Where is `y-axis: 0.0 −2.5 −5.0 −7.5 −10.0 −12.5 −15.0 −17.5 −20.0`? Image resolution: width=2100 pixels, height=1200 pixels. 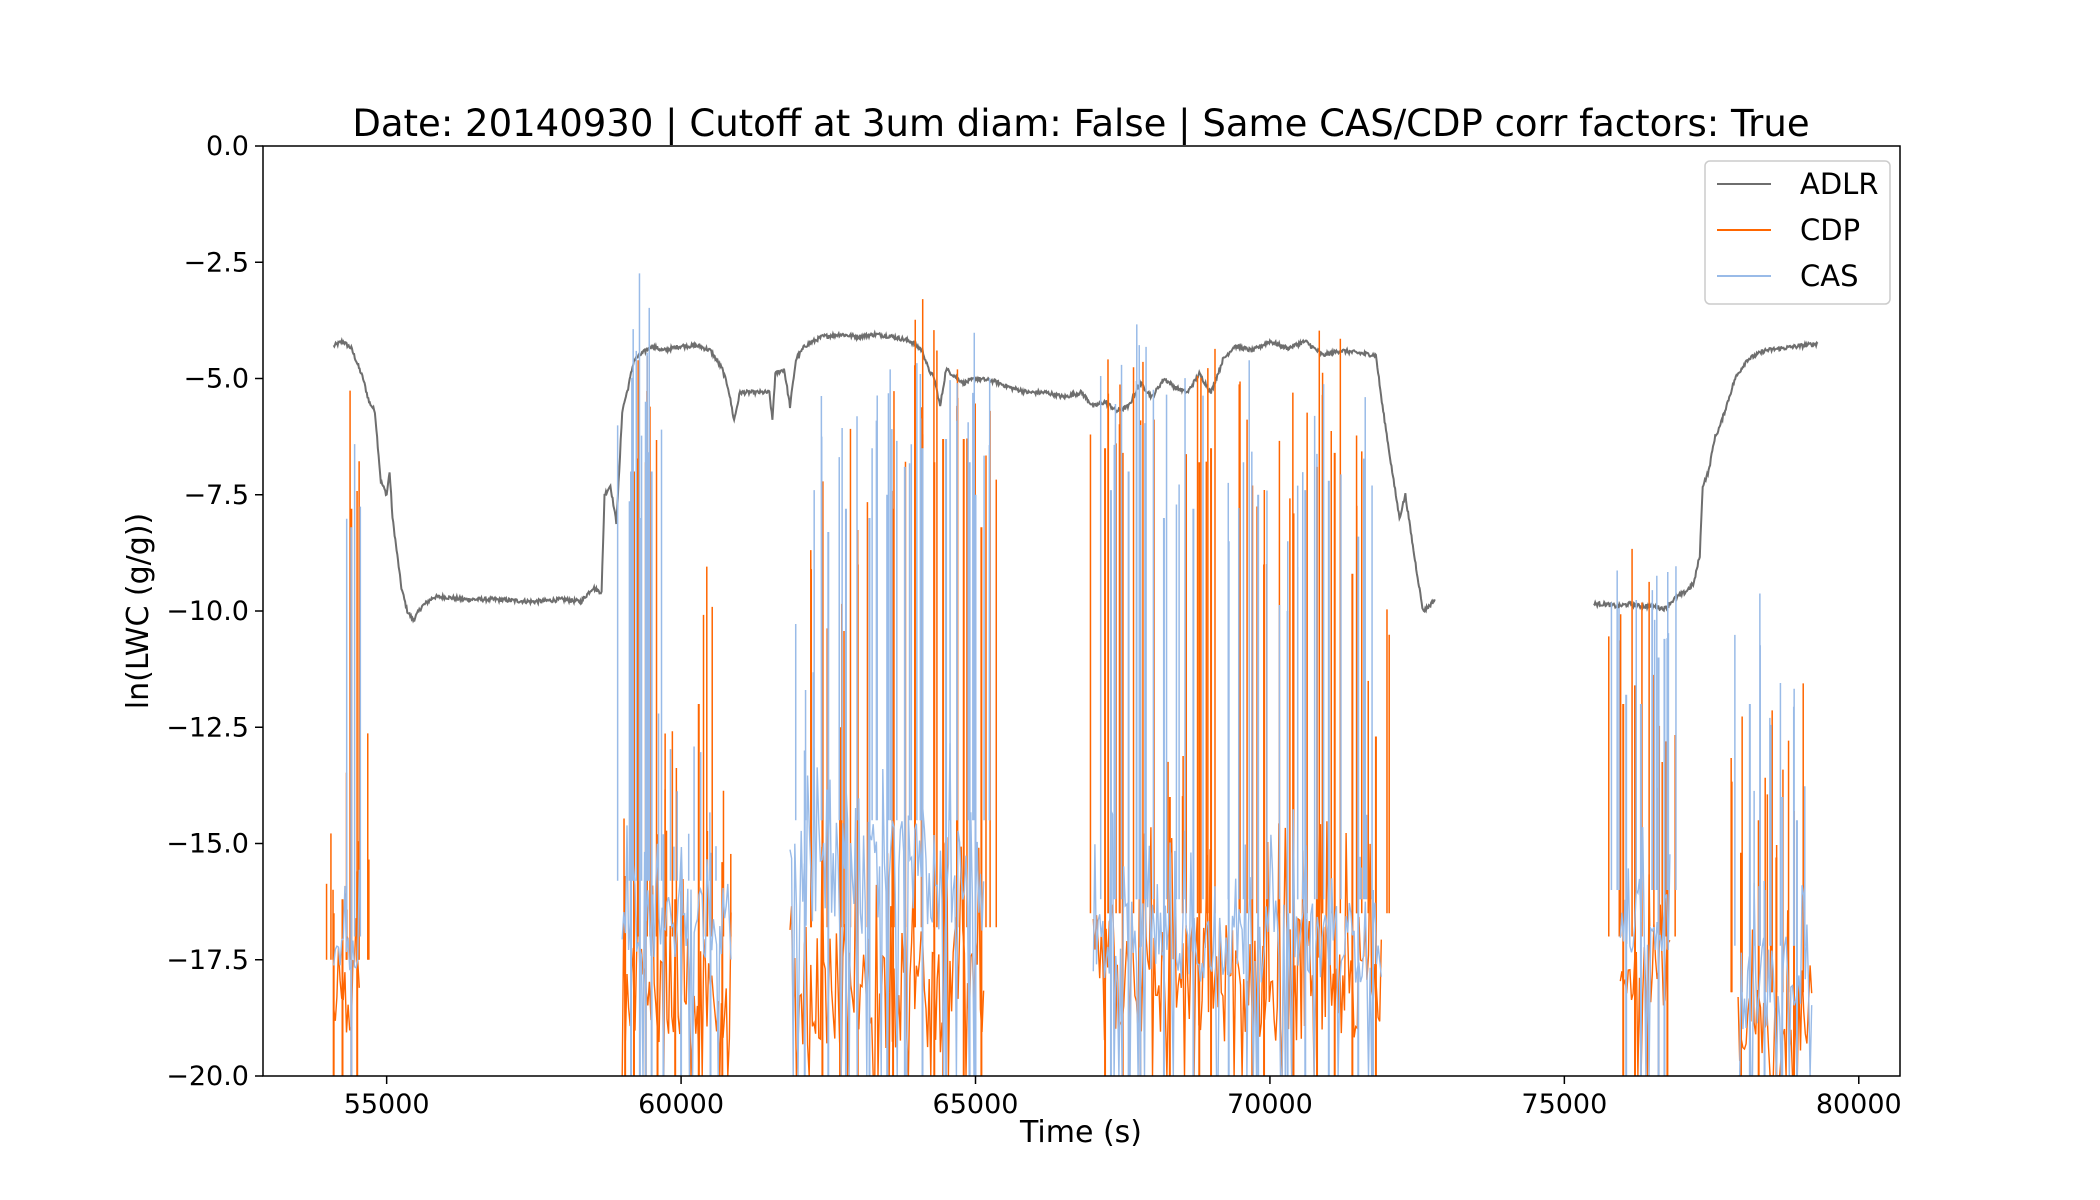 y-axis: 0.0 −2.5 −5.0 −7.5 −10.0 −12.5 −15.0 −17.5 −20.0 is located at coordinates (214, 611).